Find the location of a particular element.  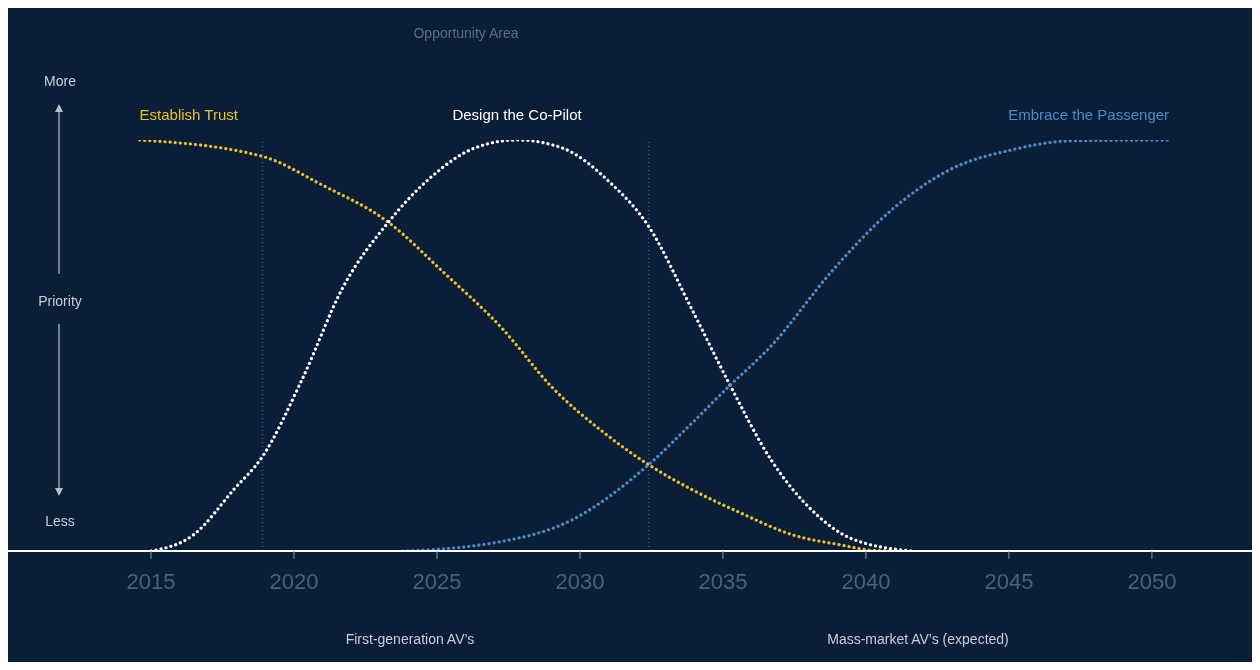

series-label: Design the Co-Pilot is located at coordinates (517, 114).